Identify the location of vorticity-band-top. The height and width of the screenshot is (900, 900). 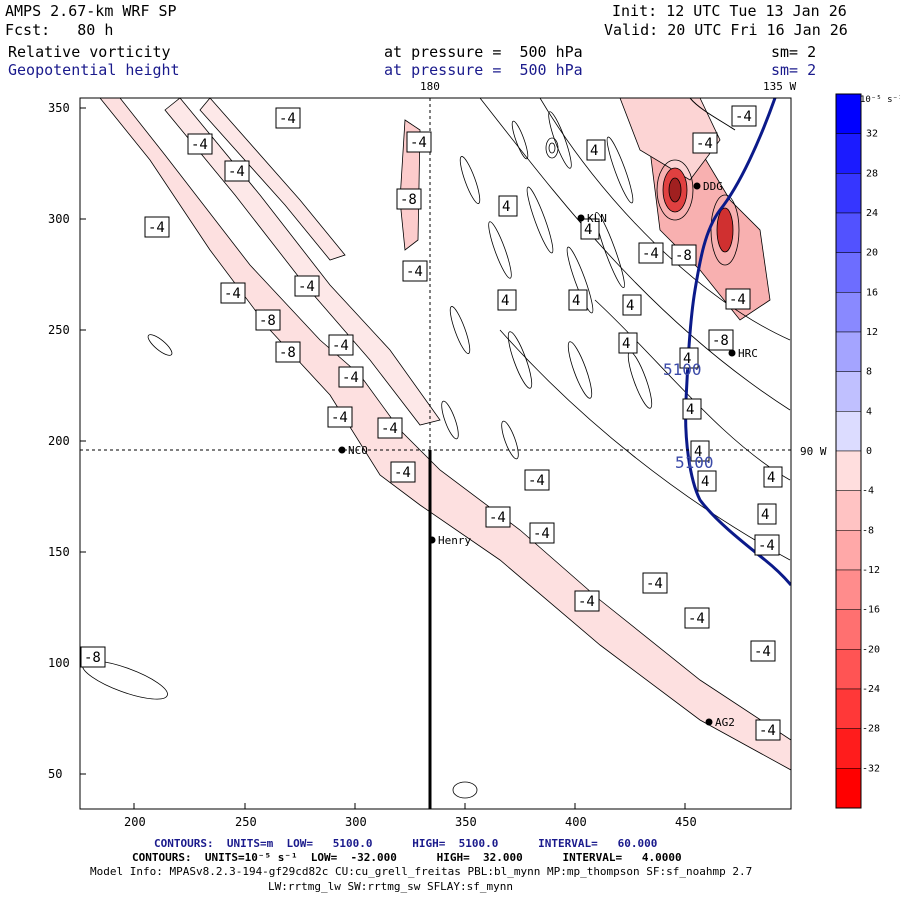
(272, 179).